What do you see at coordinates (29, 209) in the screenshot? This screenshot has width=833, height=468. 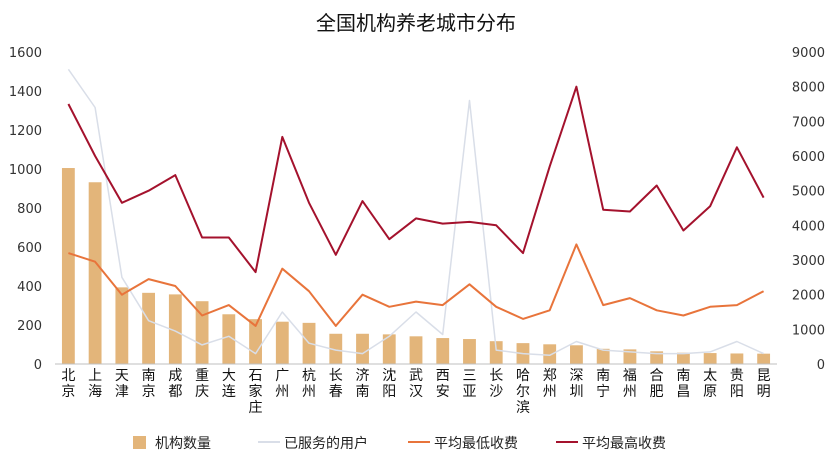 I see `left-tick-label: 800` at bounding box center [29, 209].